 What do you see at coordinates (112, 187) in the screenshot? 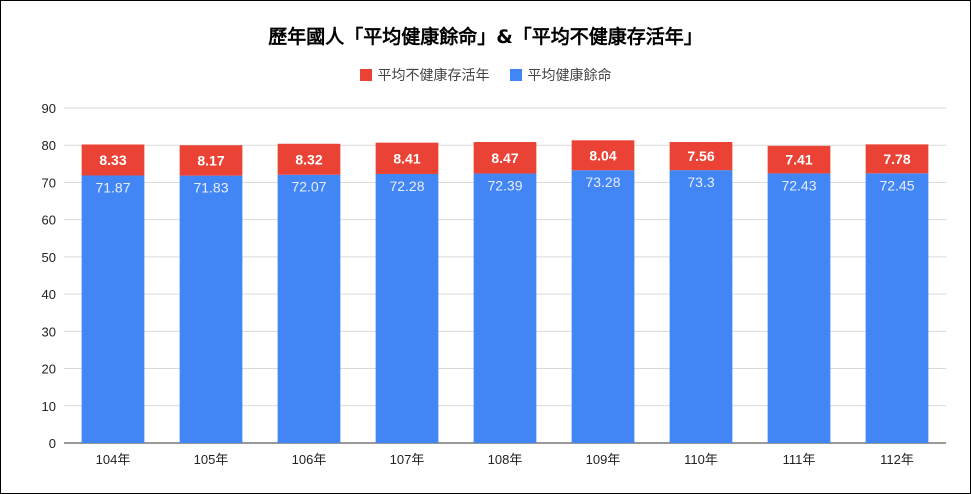
I see `data-label-healthy: 71.87` at bounding box center [112, 187].